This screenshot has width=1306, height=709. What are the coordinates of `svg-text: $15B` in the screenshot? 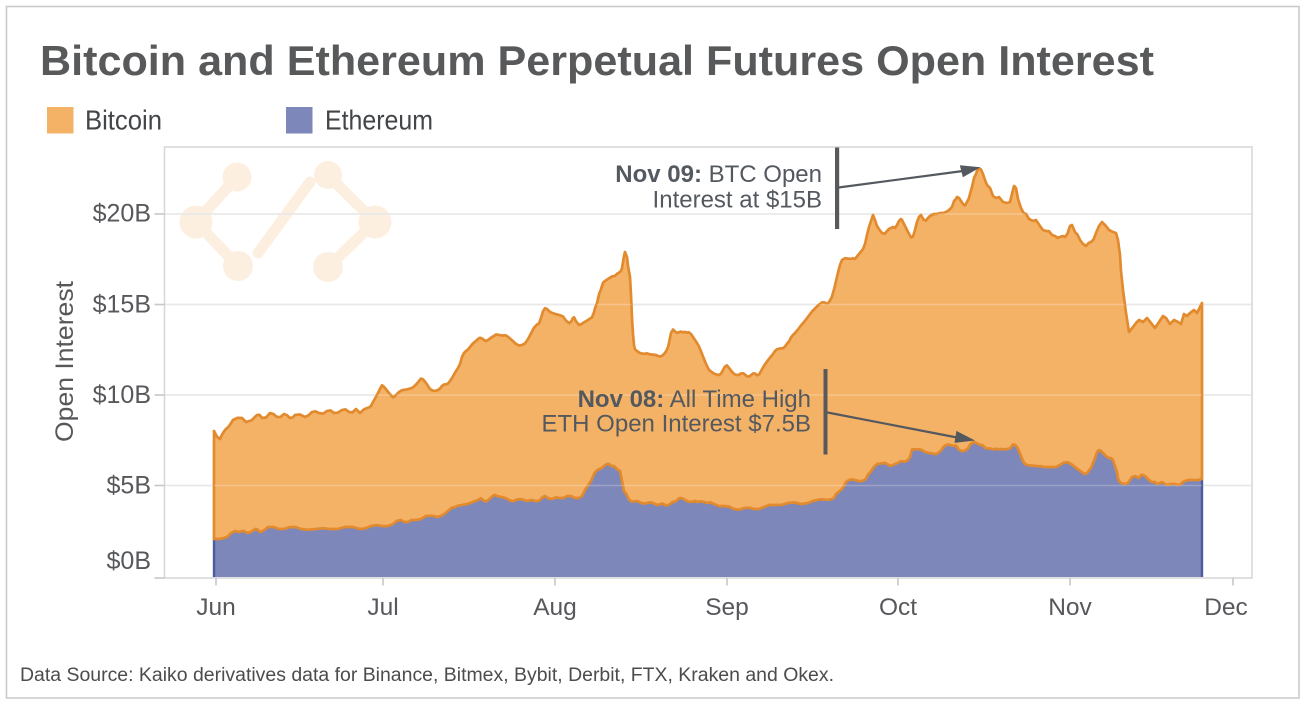 It's located at (122, 305).